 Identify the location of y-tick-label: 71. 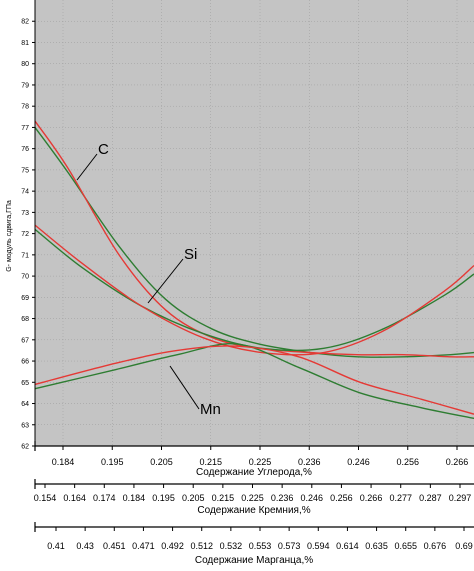
(25, 255).